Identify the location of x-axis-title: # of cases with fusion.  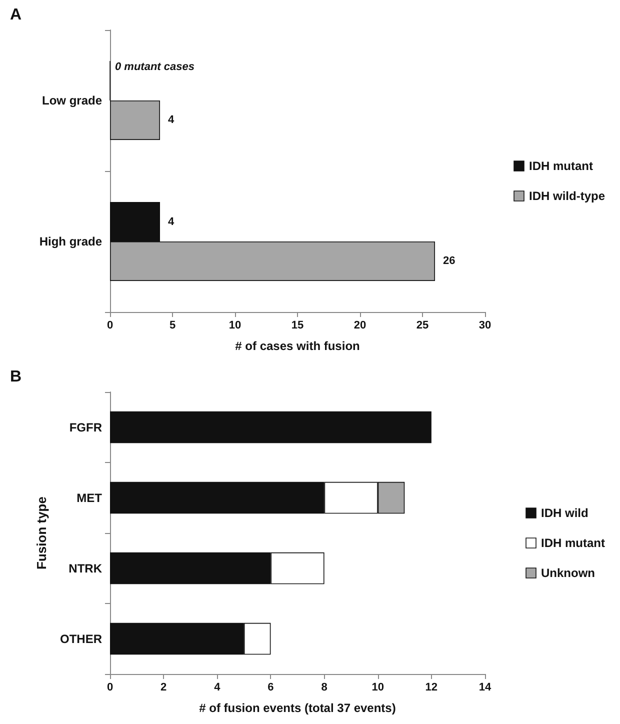
(297, 346).